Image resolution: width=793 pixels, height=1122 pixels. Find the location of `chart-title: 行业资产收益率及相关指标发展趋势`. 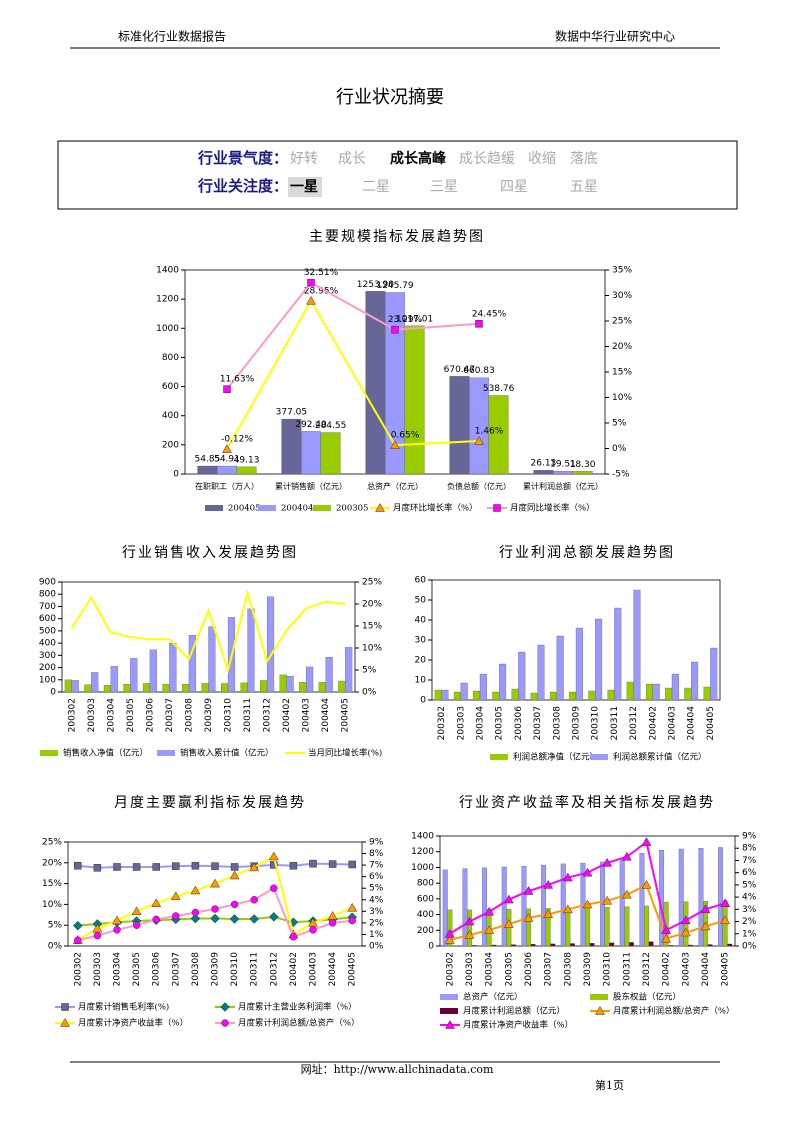

chart-title: 行业资产收益率及相关指标发展趋势 is located at coordinates (587, 802).